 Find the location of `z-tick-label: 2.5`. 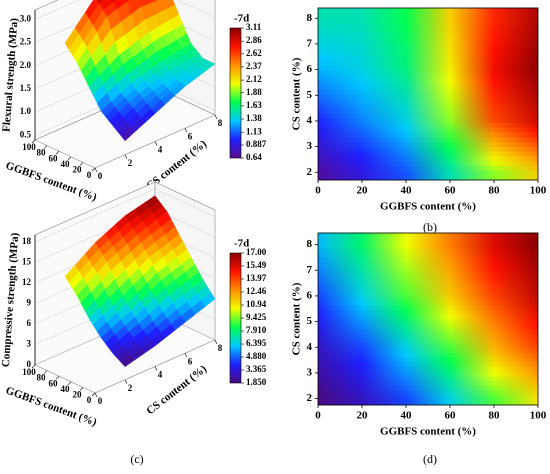

z-tick-label: 2.5 is located at coordinates (26, 42).